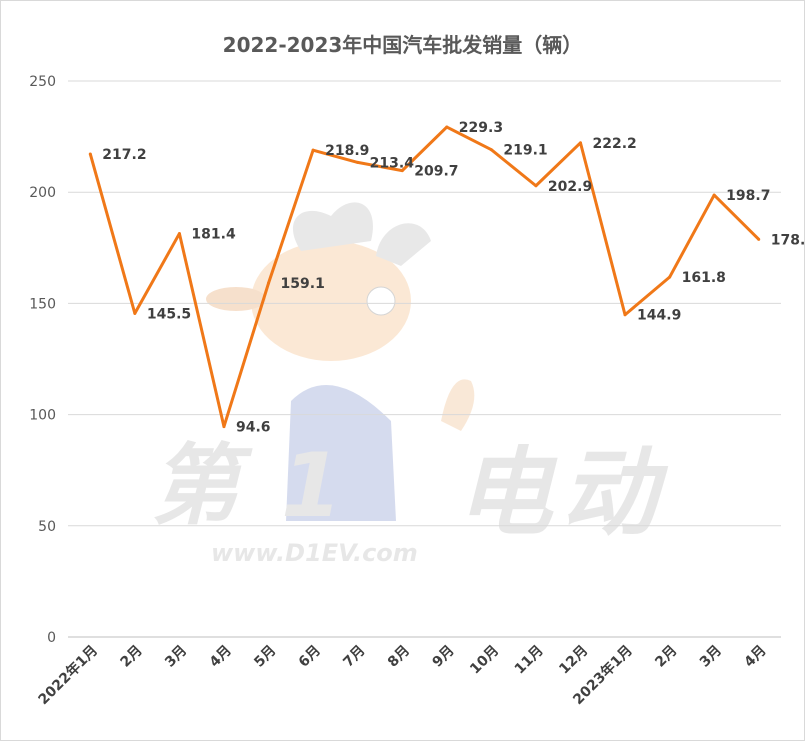 The height and width of the screenshot is (741, 805). Describe the element at coordinates (354, 657) in the screenshot. I see `x-tick-label: 7月` at that location.